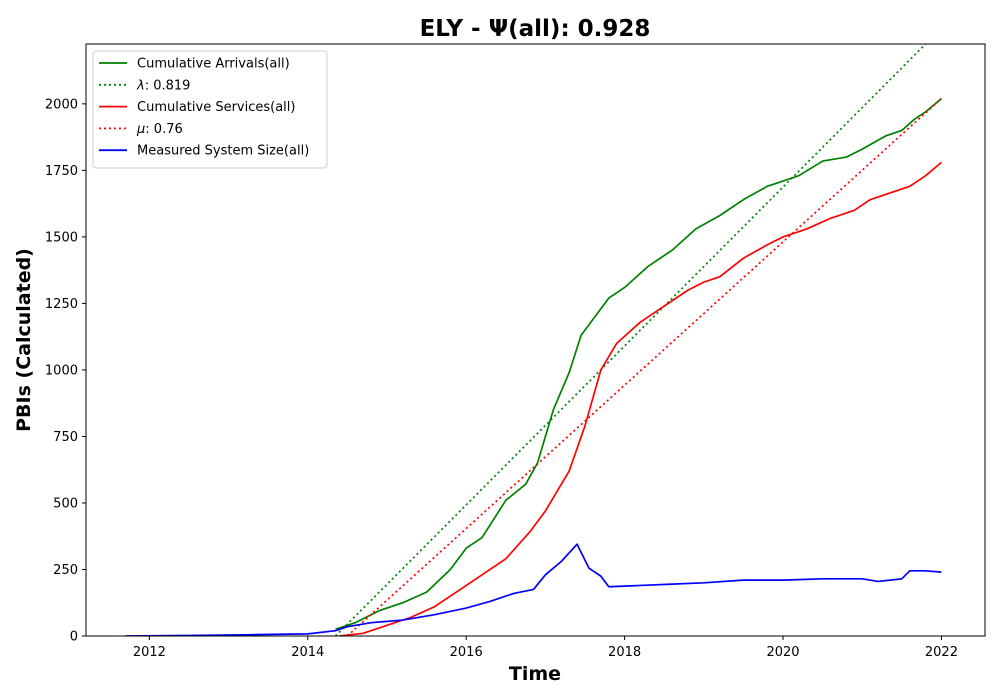 This screenshot has width=1000, height=700. I want to click on y-tick-label: 250, so click(65, 570).